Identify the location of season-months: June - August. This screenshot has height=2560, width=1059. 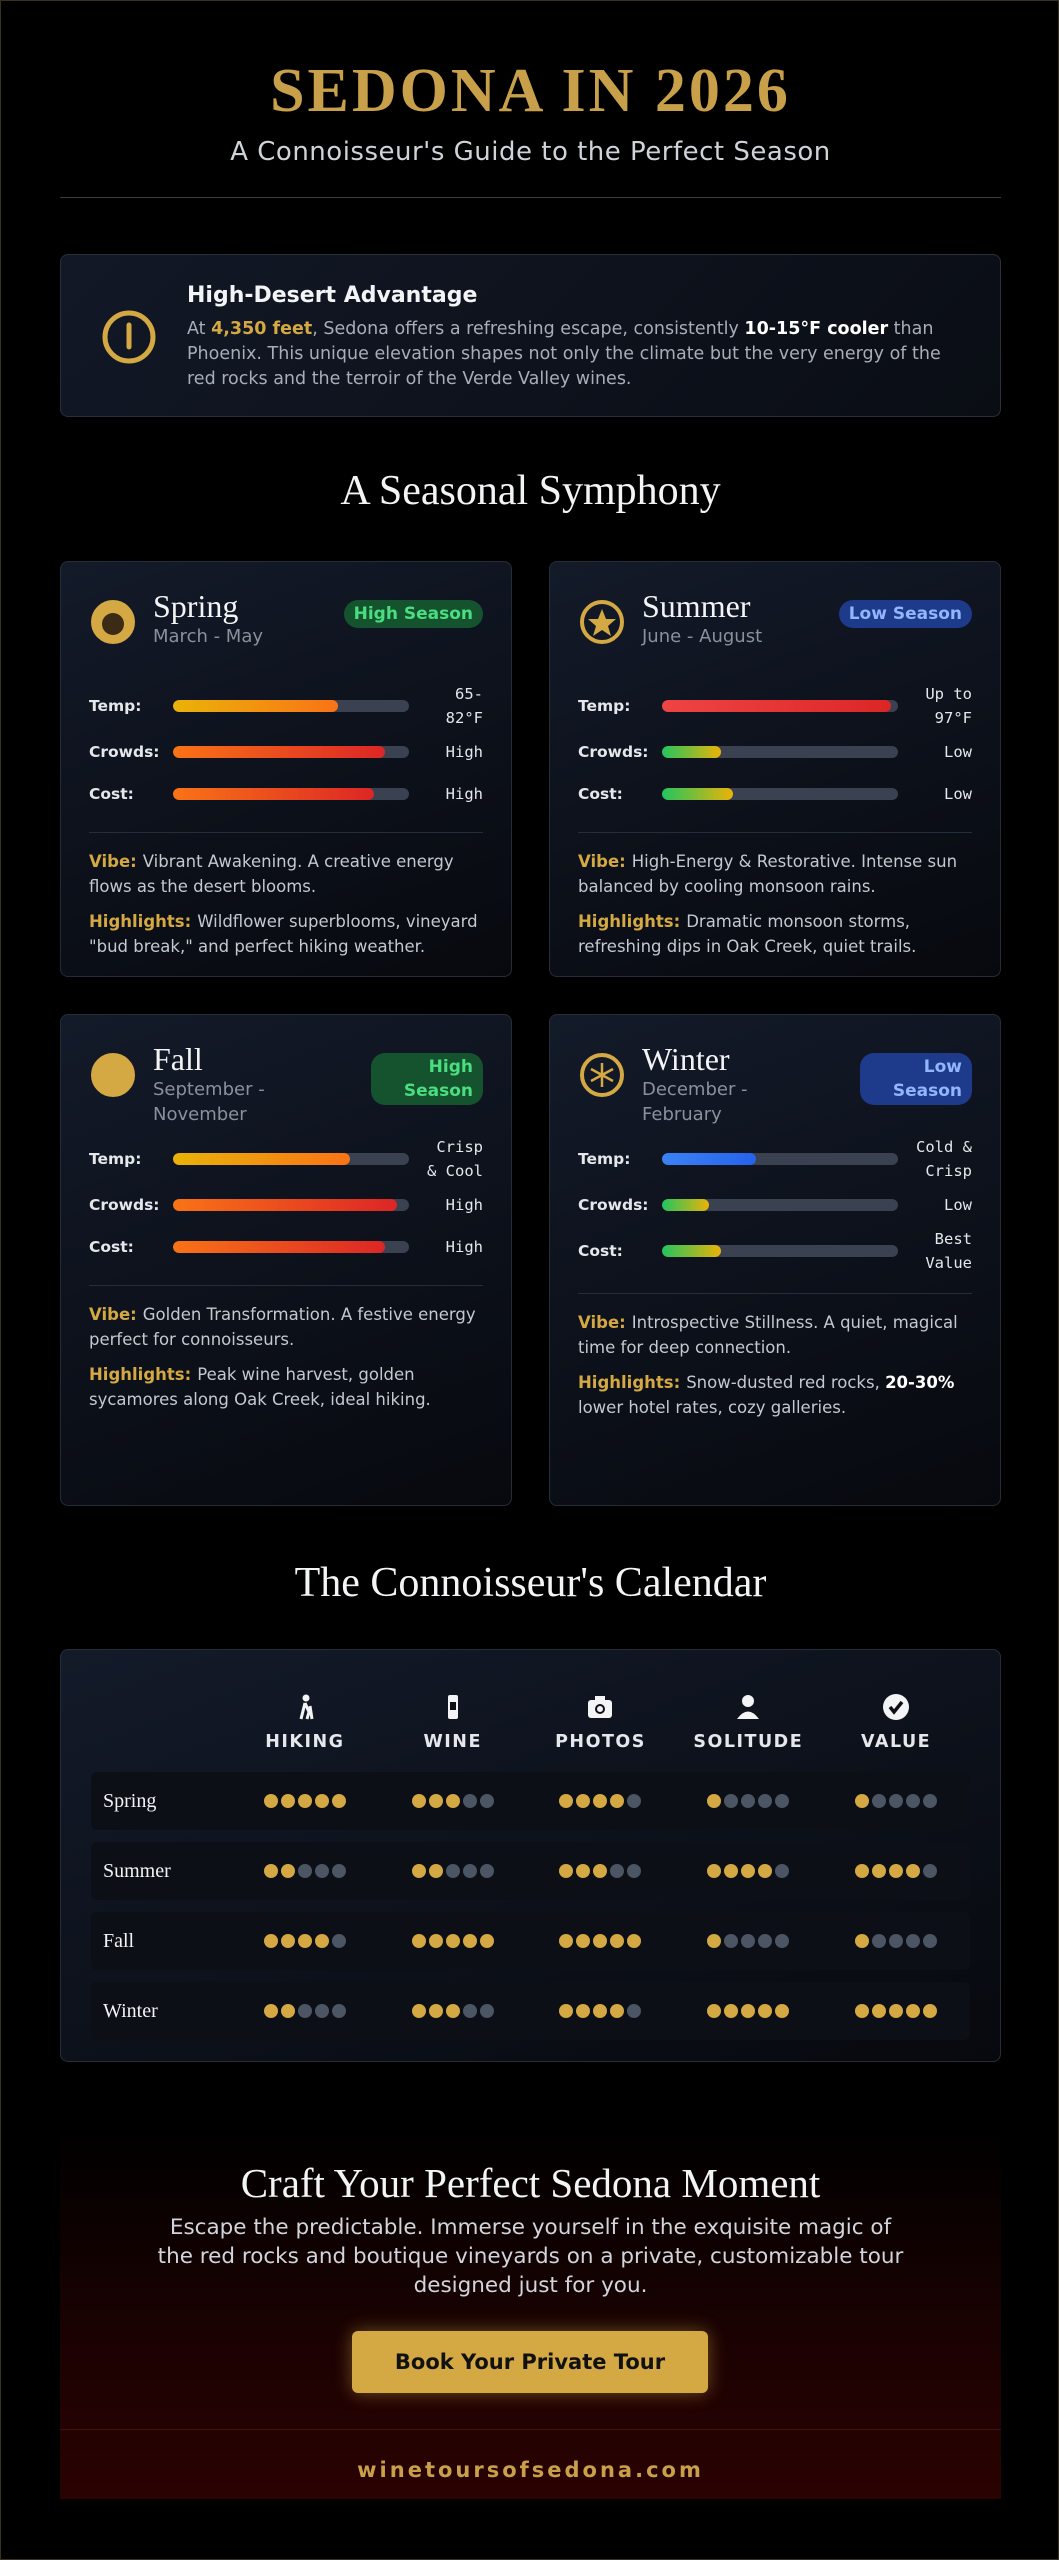
(702, 636).